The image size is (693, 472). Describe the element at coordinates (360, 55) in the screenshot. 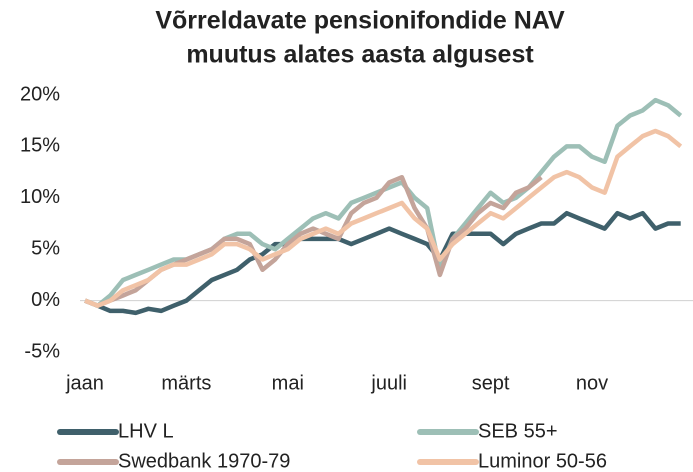

I see `chart-title: muutus alates aasta algusest` at that location.